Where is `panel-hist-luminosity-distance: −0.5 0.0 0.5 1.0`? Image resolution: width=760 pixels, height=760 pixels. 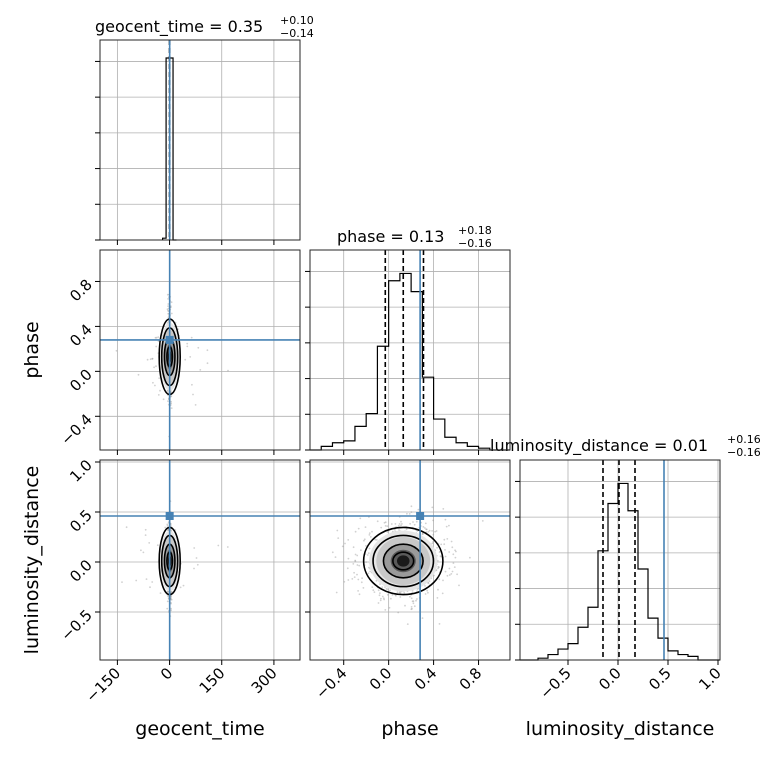 panel-hist-luminosity-distance: −0.5 0.0 0.5 1.0 is located at coordinates (620, 581).